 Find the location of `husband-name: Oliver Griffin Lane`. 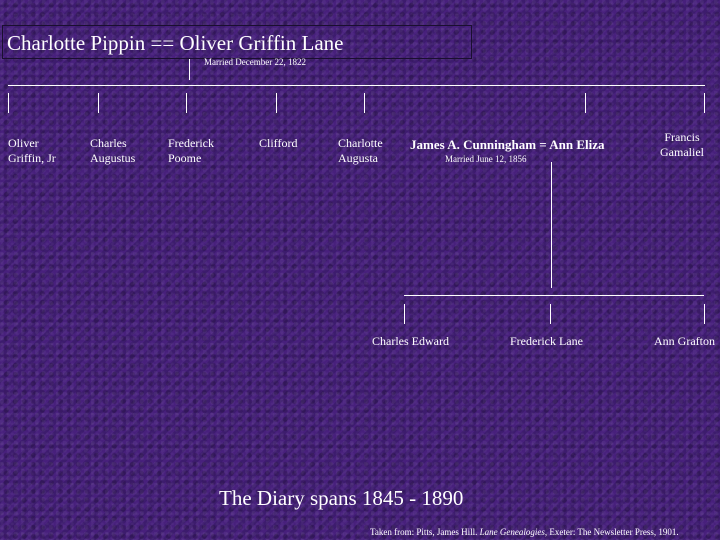

husband-name: Oliver Griffin Lane is located at coordinates (261, 43).